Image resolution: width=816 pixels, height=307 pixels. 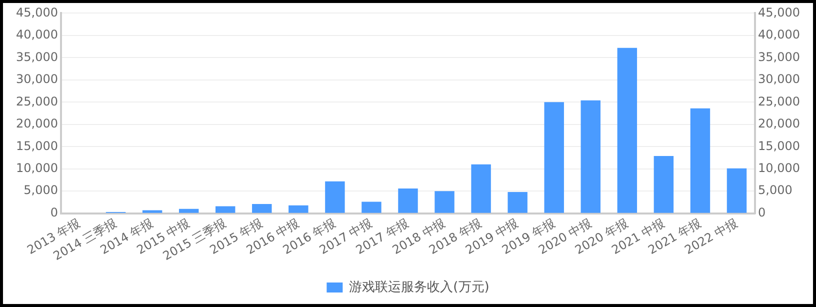 I want to click on y-tick-label: 15,000, so click(x=37, y=145).